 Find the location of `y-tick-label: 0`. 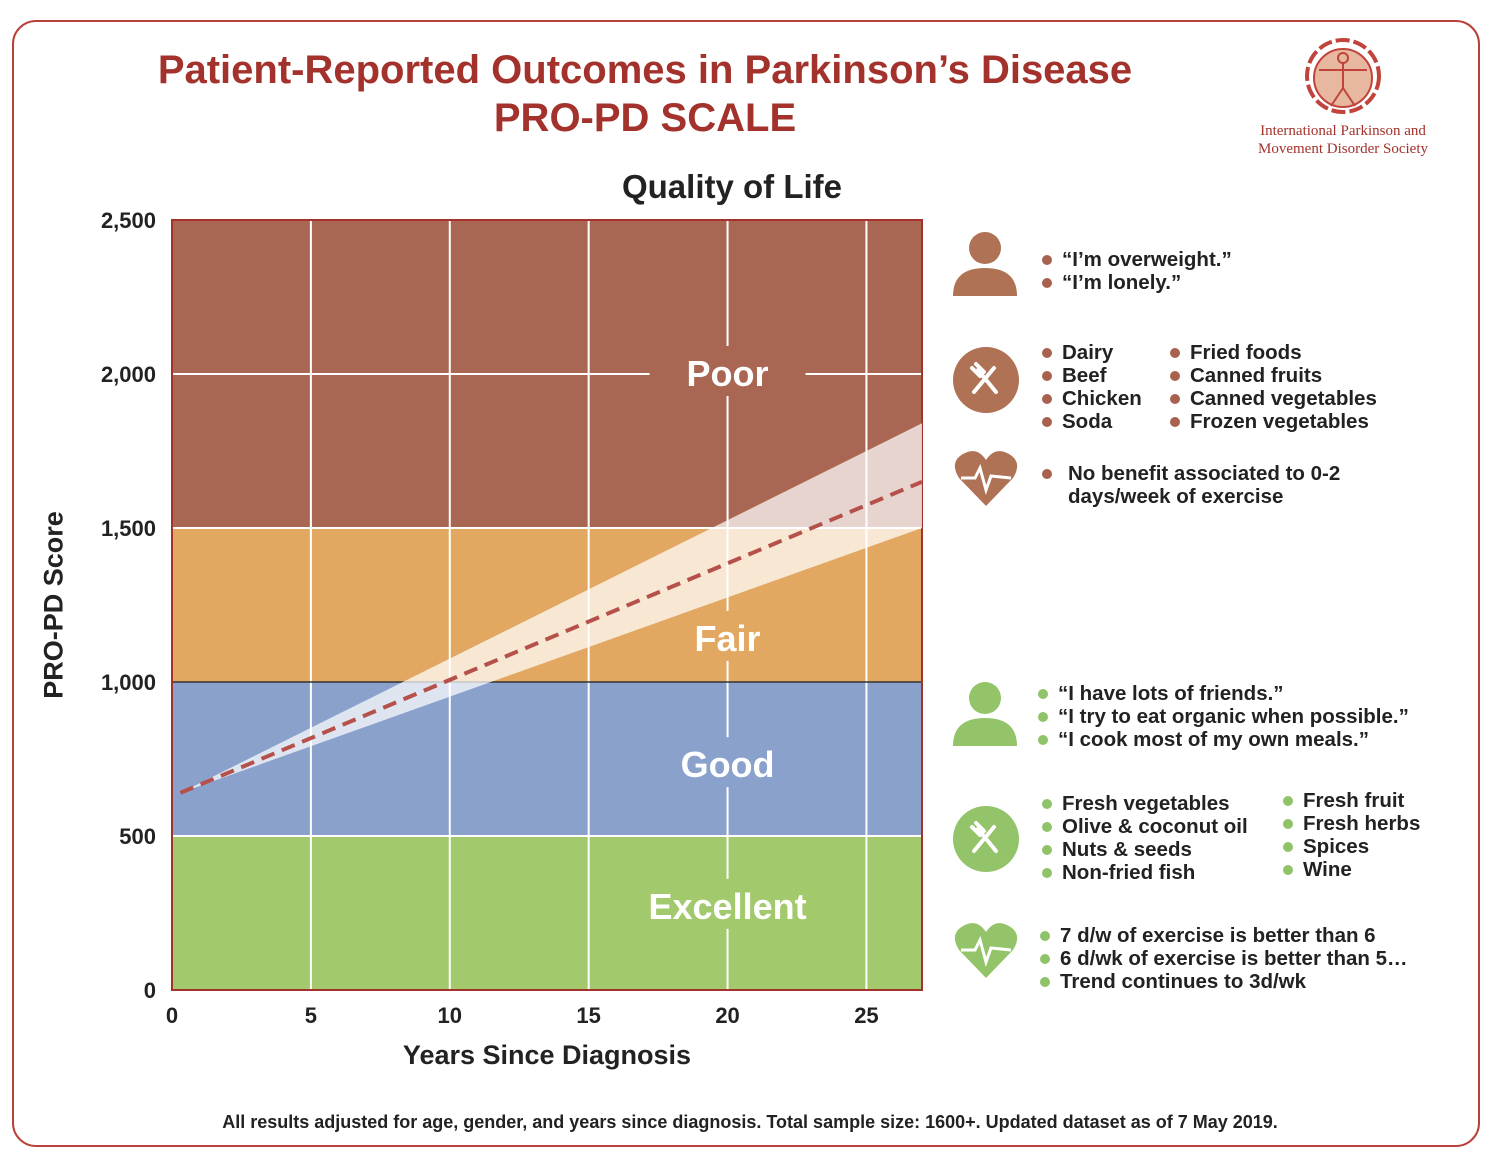

y-tick-label: 0 is located at coordinates (150, 990).